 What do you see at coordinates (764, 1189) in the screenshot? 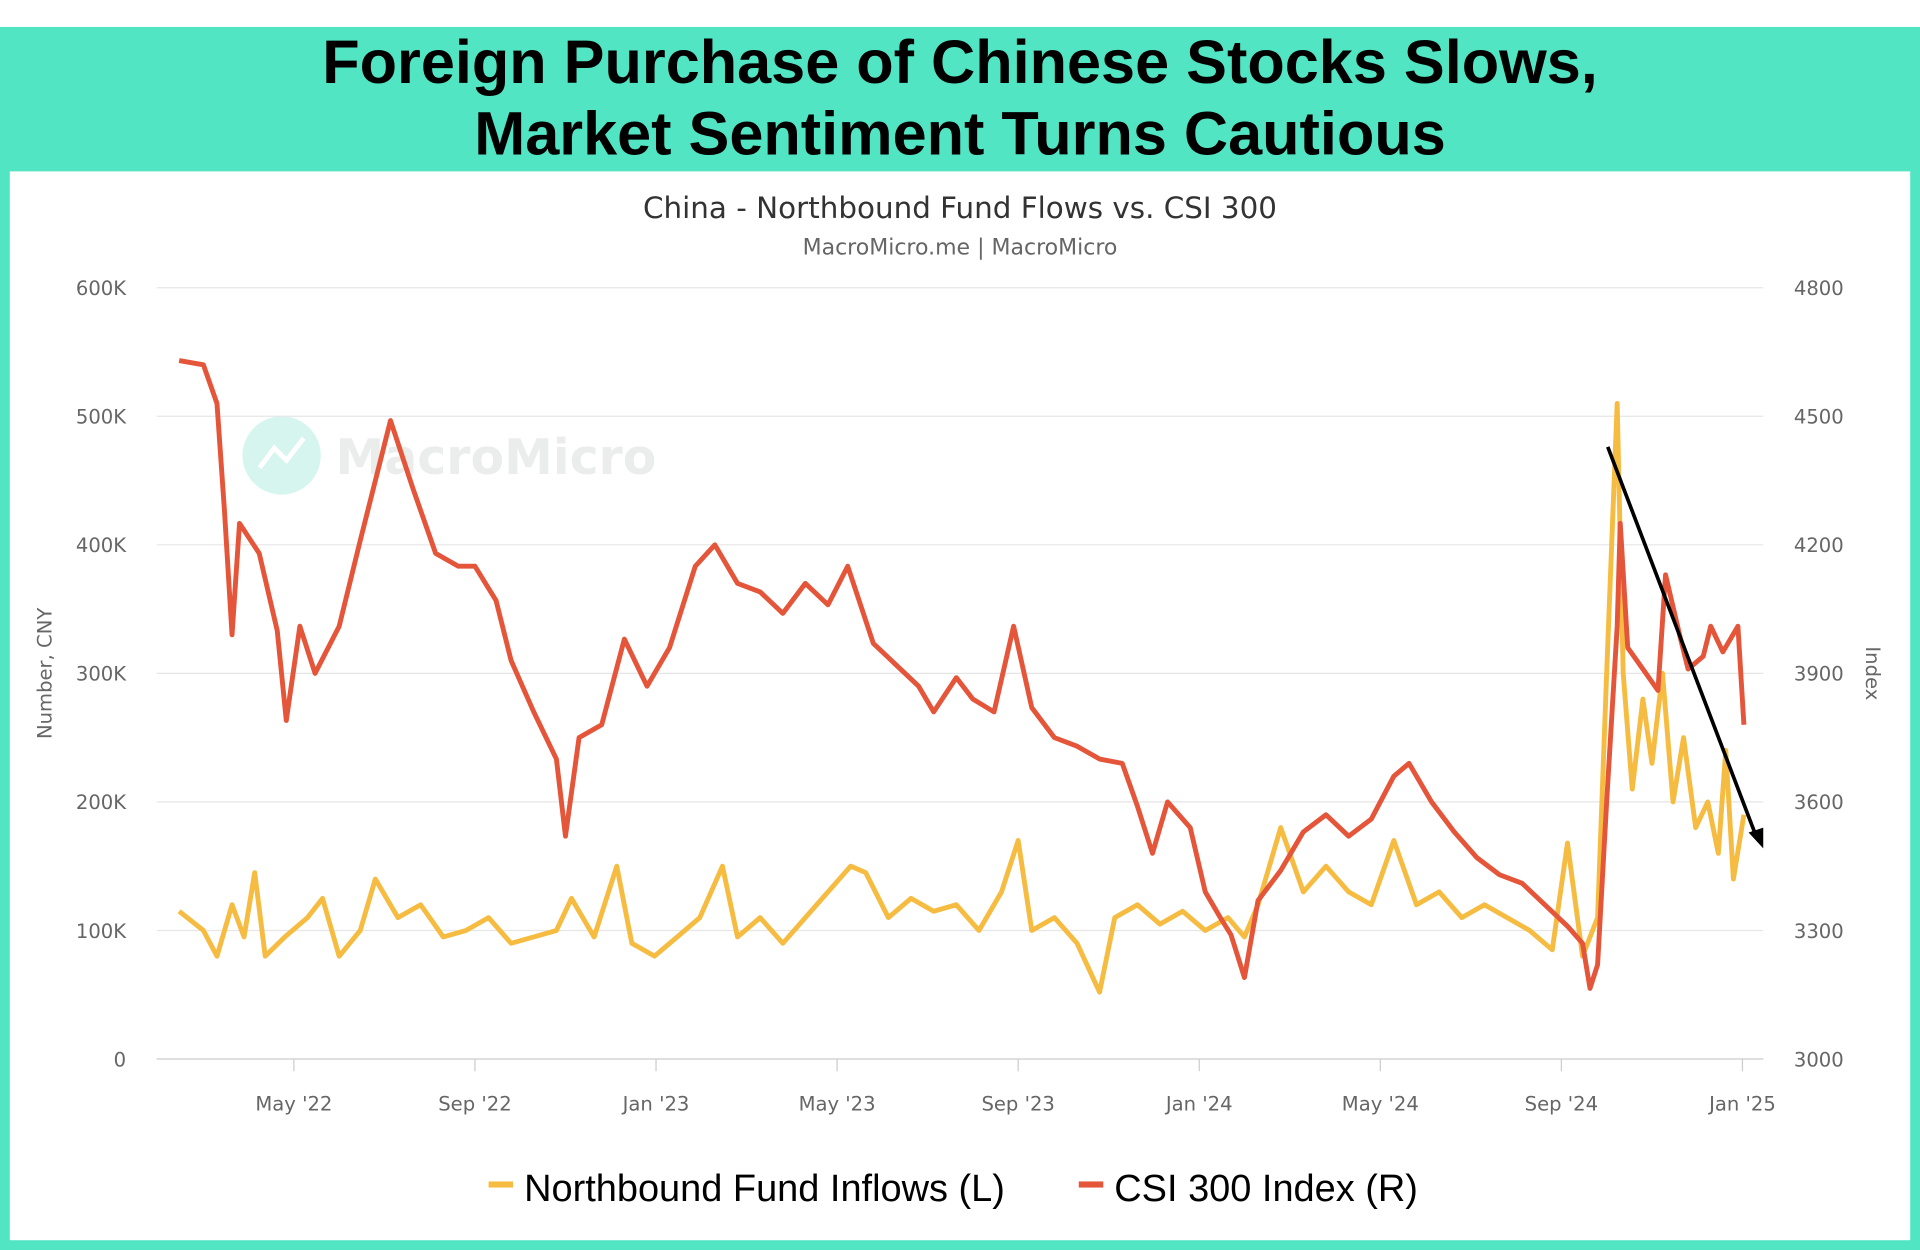
I see `legend-label-inflows: Northbound Fund Inflows (L)` at bounding box center [764, 1189].